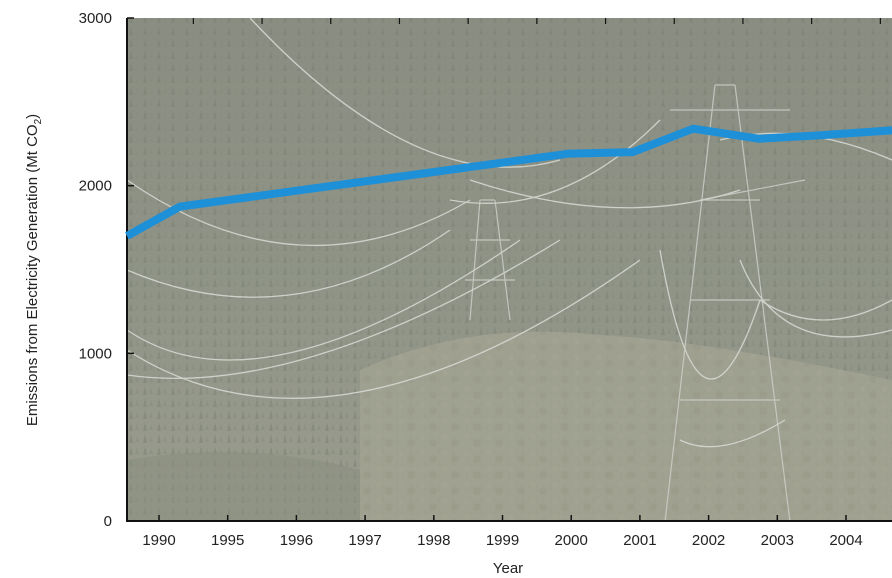 The height and width of the screenshot is (578, 892). What do you see at coordinates (32, 116) in the screenshot?
I see `y-axis-title-close: )` at bounding box center [32, 116].